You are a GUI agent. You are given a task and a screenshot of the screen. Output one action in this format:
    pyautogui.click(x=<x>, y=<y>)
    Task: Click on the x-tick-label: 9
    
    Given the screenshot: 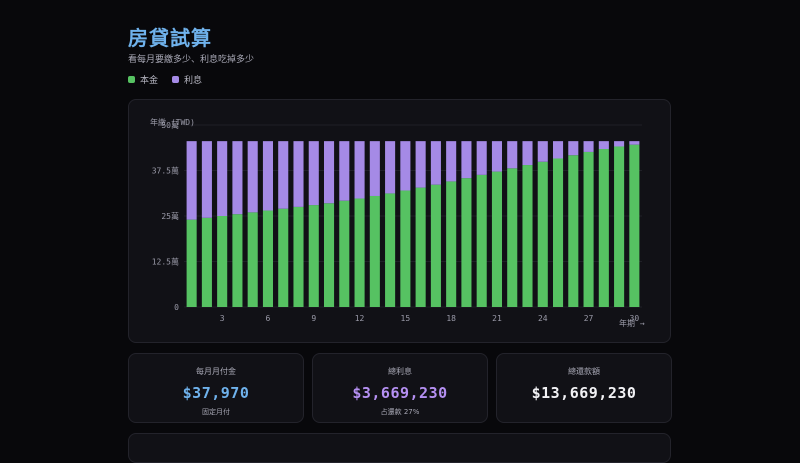 What is the action you would take?
    pyautogui.click(x=313, y=318)
    